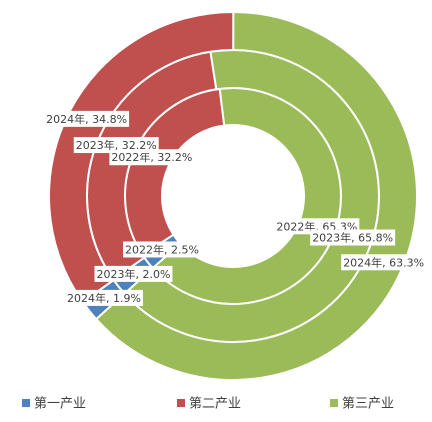 The height and width of the screenshot is (422, 432). What do you see at coordinates (215, 404) in the screenshot?
I see `legend-label: 第二产业` at bounding box center [215, 404].